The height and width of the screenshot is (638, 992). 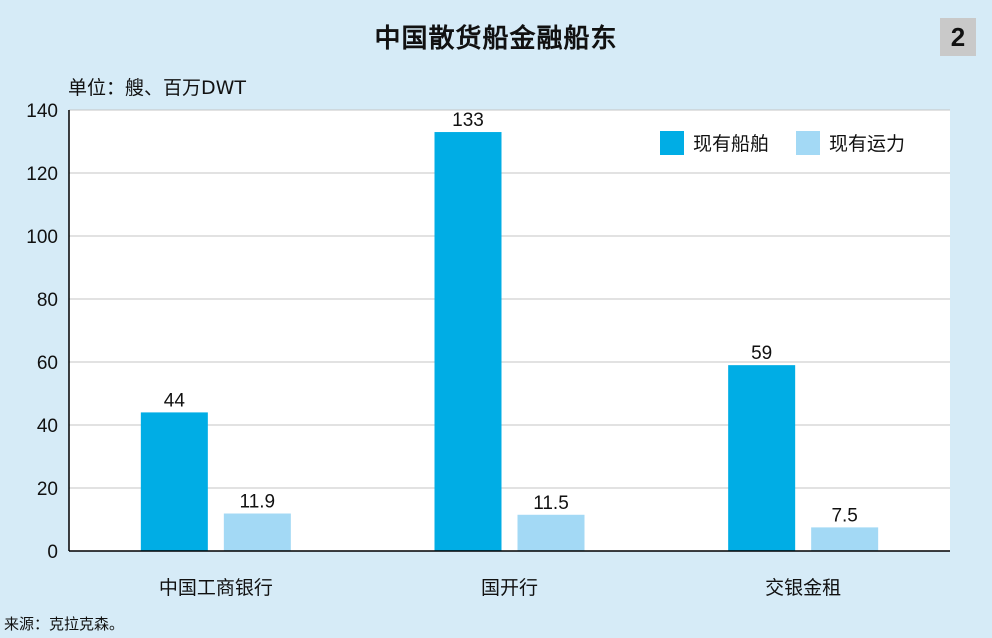 What do you see at coordinates (42, 111) in the screenshot?
I see `y-tick-label: 140` at bounding box center [42, 111].